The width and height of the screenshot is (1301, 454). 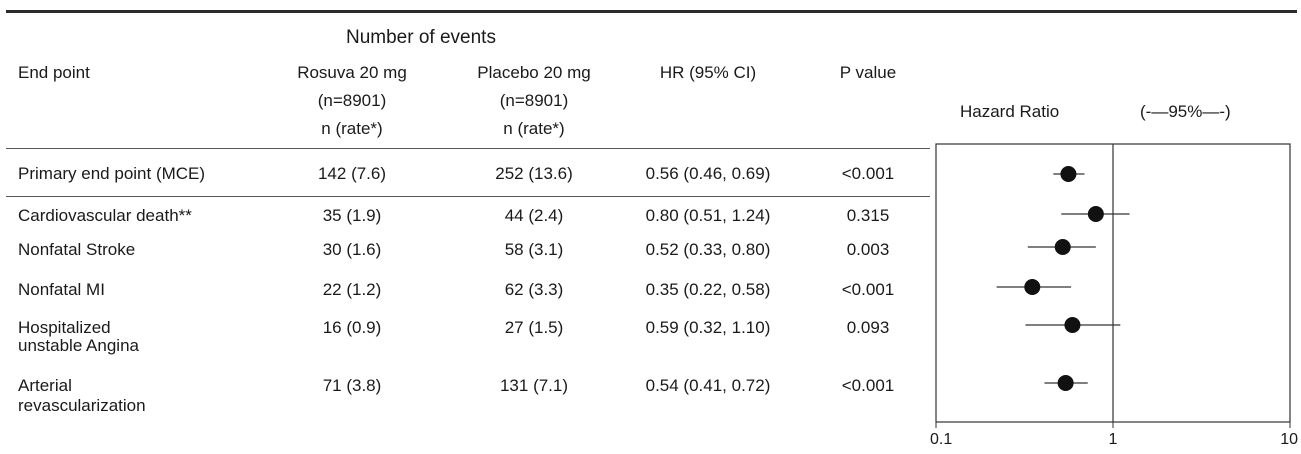 I want to click on col-header-placebo-n: (n=8901), so click(x=534, y=100).